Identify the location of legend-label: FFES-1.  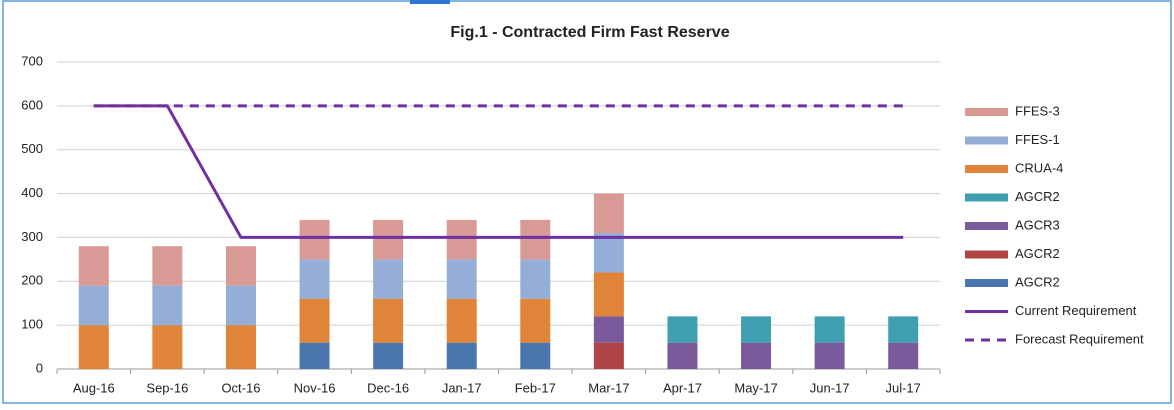
(1037, 139).